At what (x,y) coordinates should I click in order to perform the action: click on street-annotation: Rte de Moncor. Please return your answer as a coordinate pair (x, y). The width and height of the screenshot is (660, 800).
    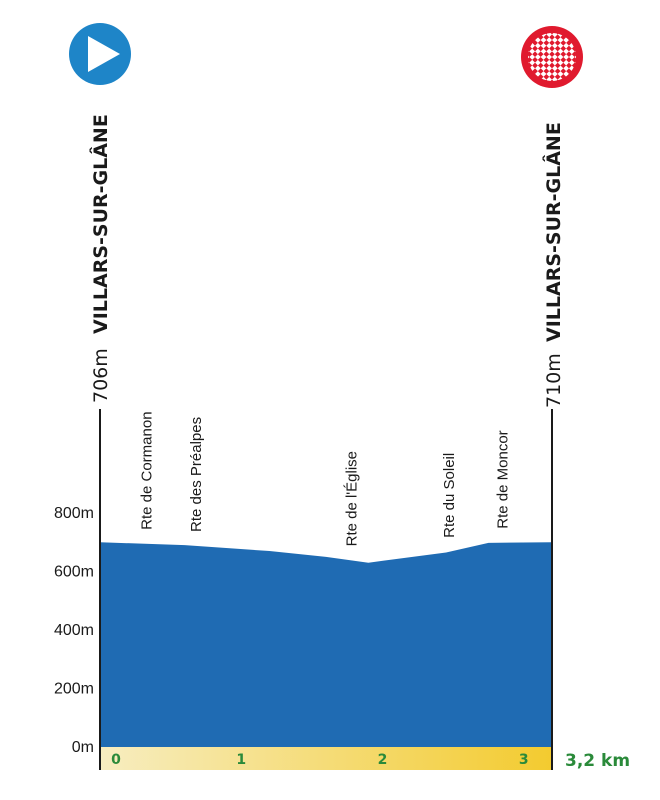
    Looking at the image, I should click on (503, 479).